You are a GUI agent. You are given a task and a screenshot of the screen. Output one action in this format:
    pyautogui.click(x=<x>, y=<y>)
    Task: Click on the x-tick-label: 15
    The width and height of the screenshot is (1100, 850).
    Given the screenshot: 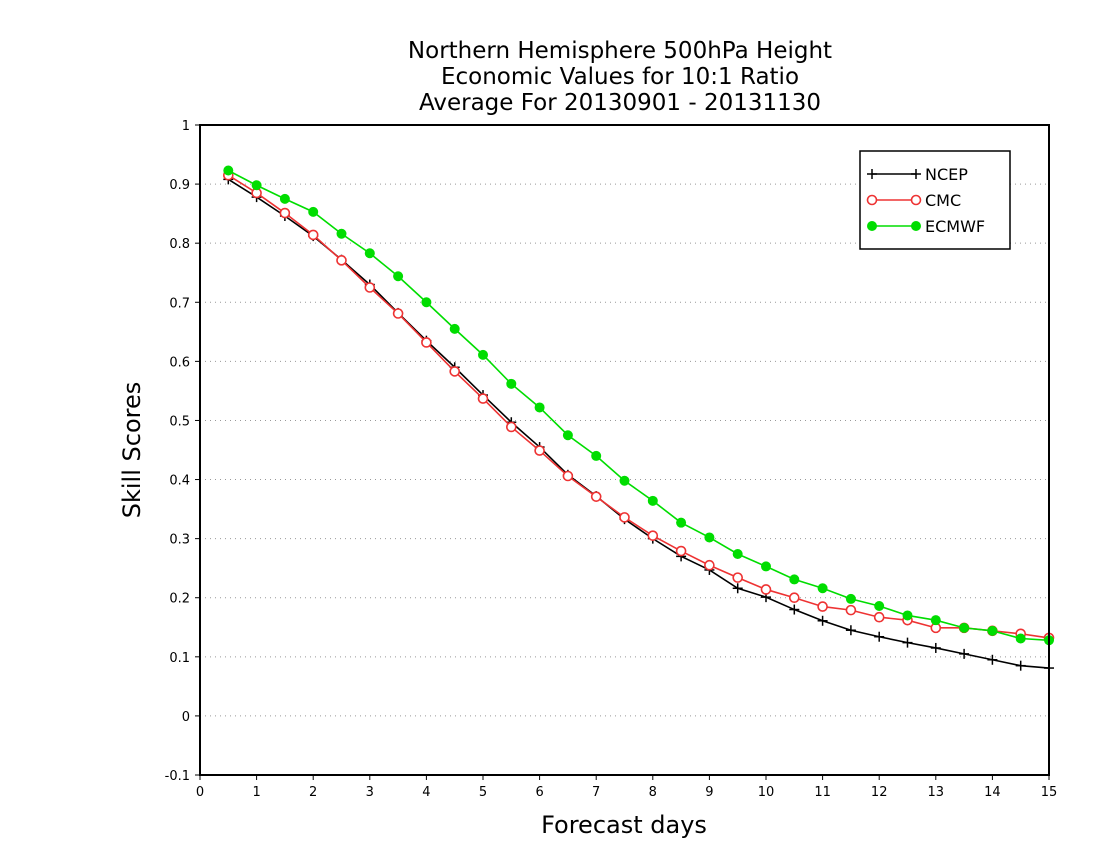 What is the action you would take?
    pyautogui.click(x=1049, y=792)
    